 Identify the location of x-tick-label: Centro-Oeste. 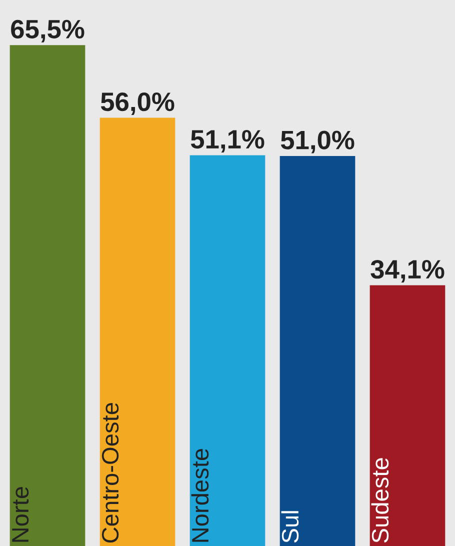
(110, 473).